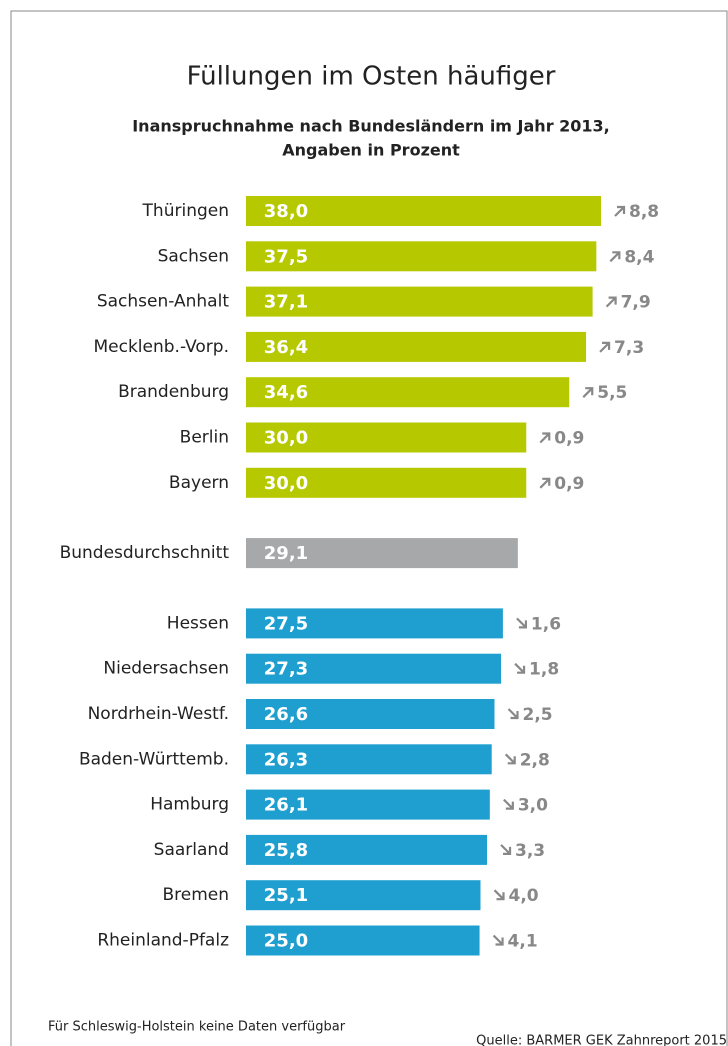  What do you see at coordinates (612, 393) in the screenshot?
I see `difference-label: 5,5` at bounding box center [612, 393].